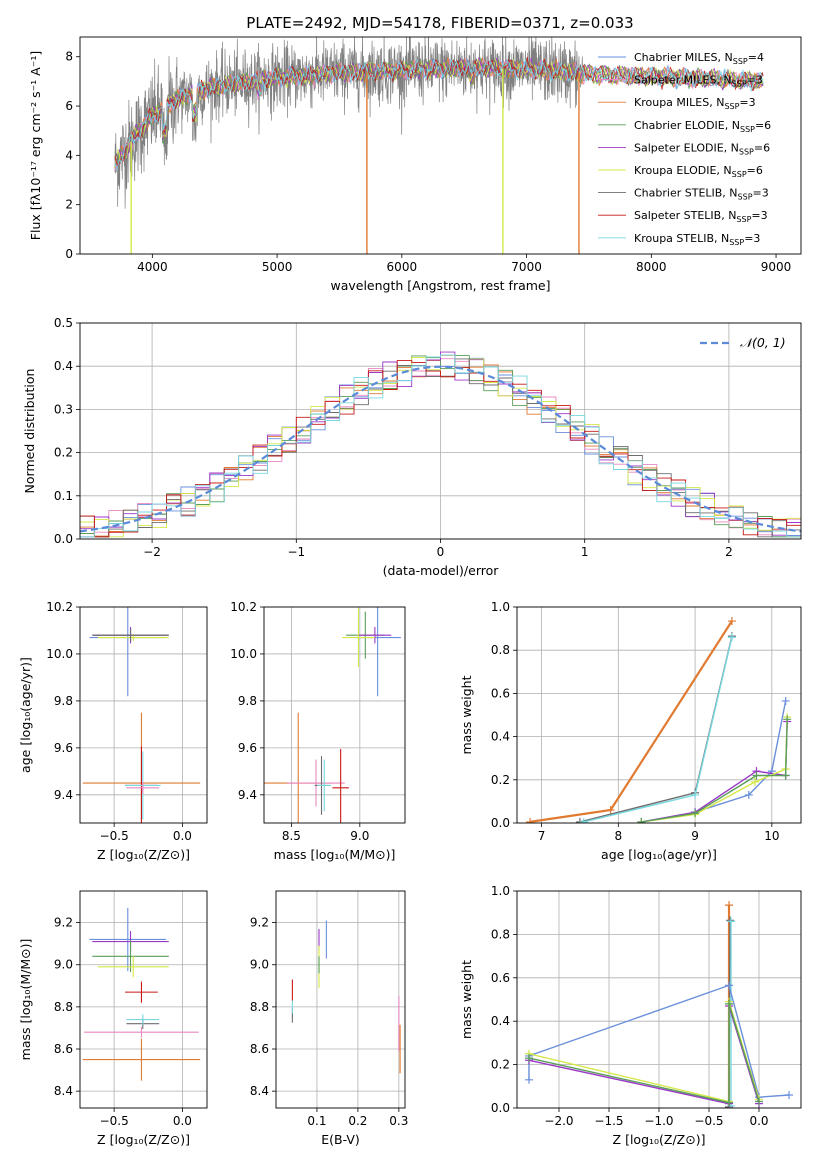 The image size is (819, 1170). Describe the element at coordinates (651, 267) in the screenshot. I see `x-tick-label: 8000` at that location.